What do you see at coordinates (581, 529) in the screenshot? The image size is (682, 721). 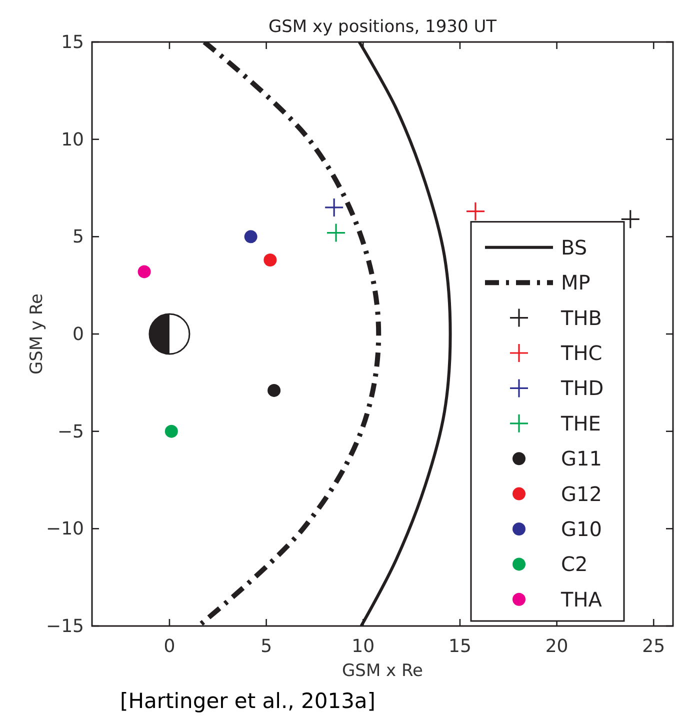 I see `legend-label: G10` at bounding box center [581, 529].